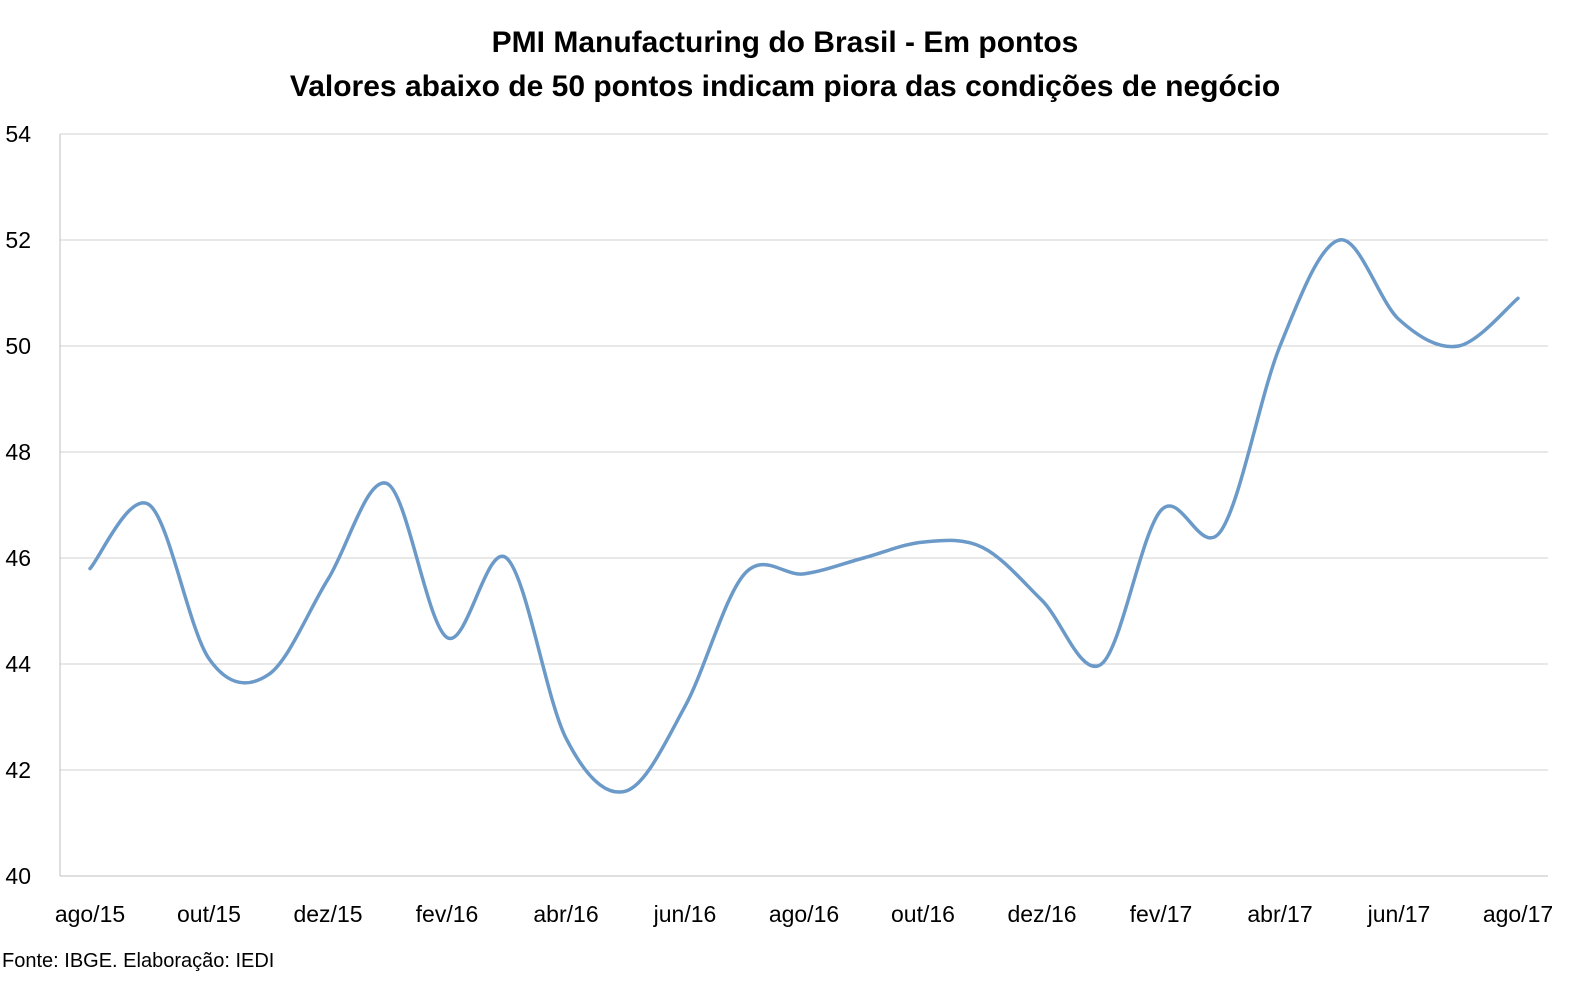 The image size is (1580, 985). I want to click on x-tick-label: jun/16, so click(685, 914).